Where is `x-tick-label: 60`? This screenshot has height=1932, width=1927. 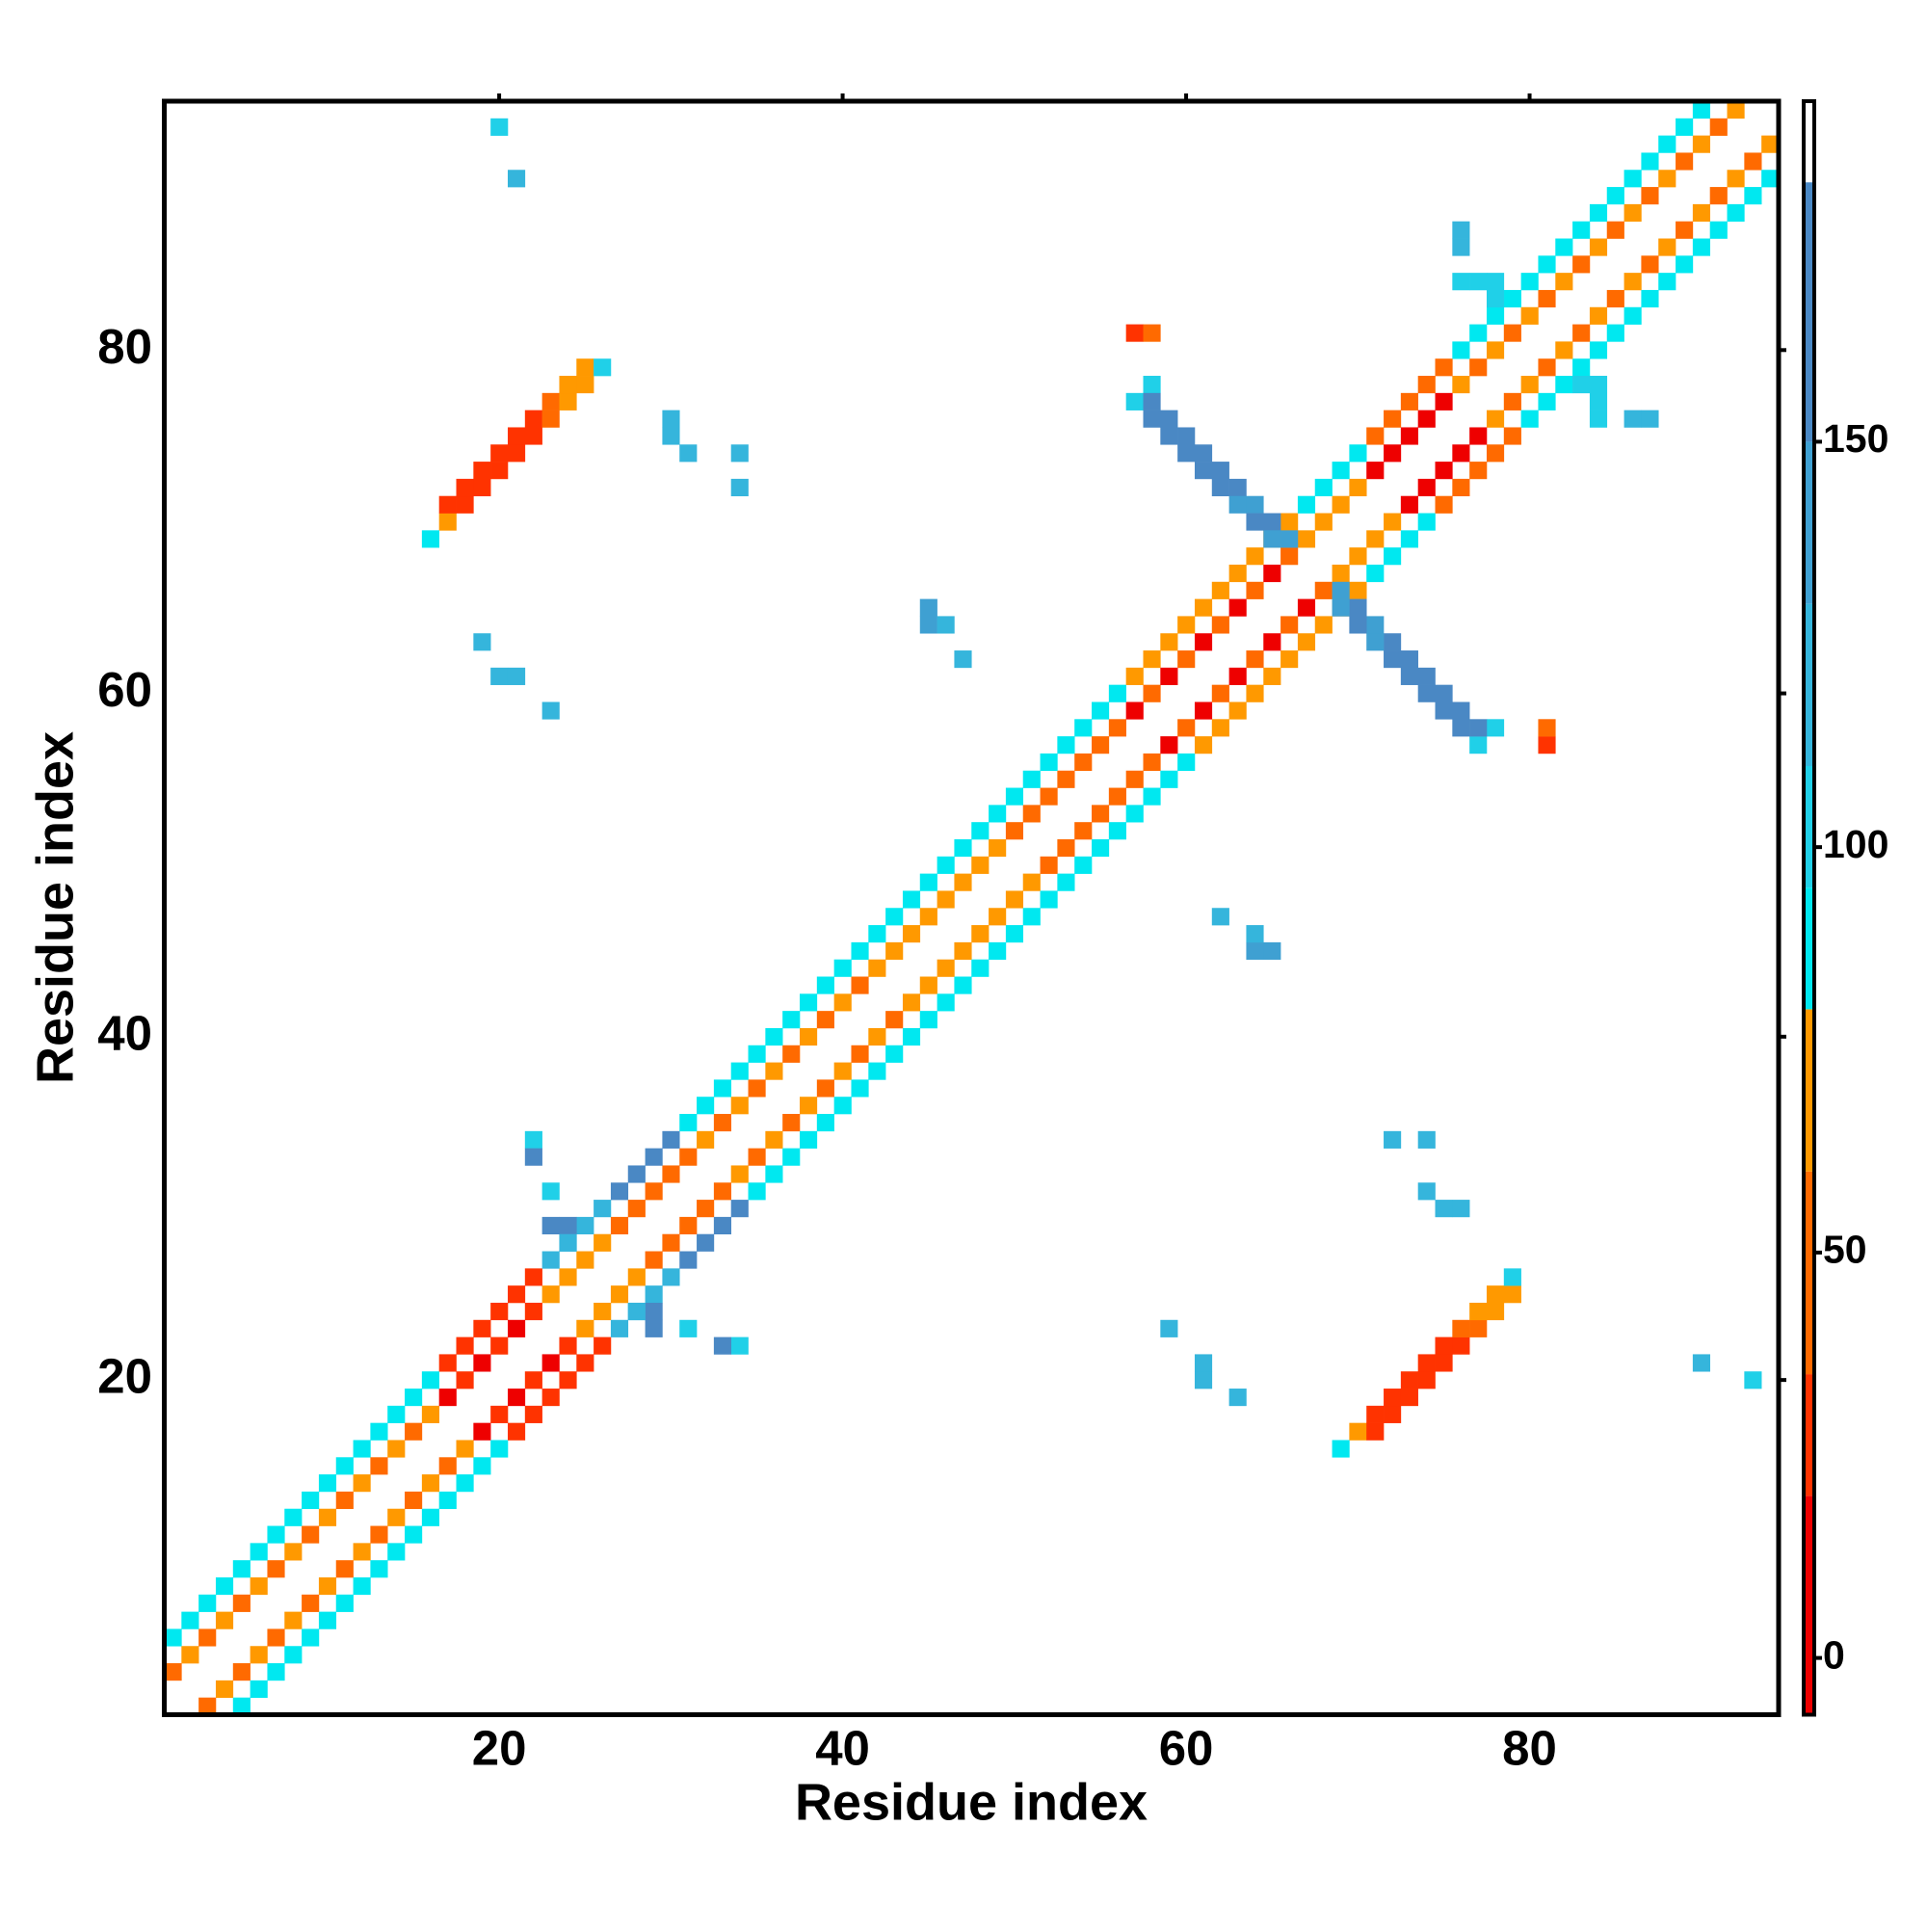
x-tick-label: 60 is located at coordinates (1186, 1747).